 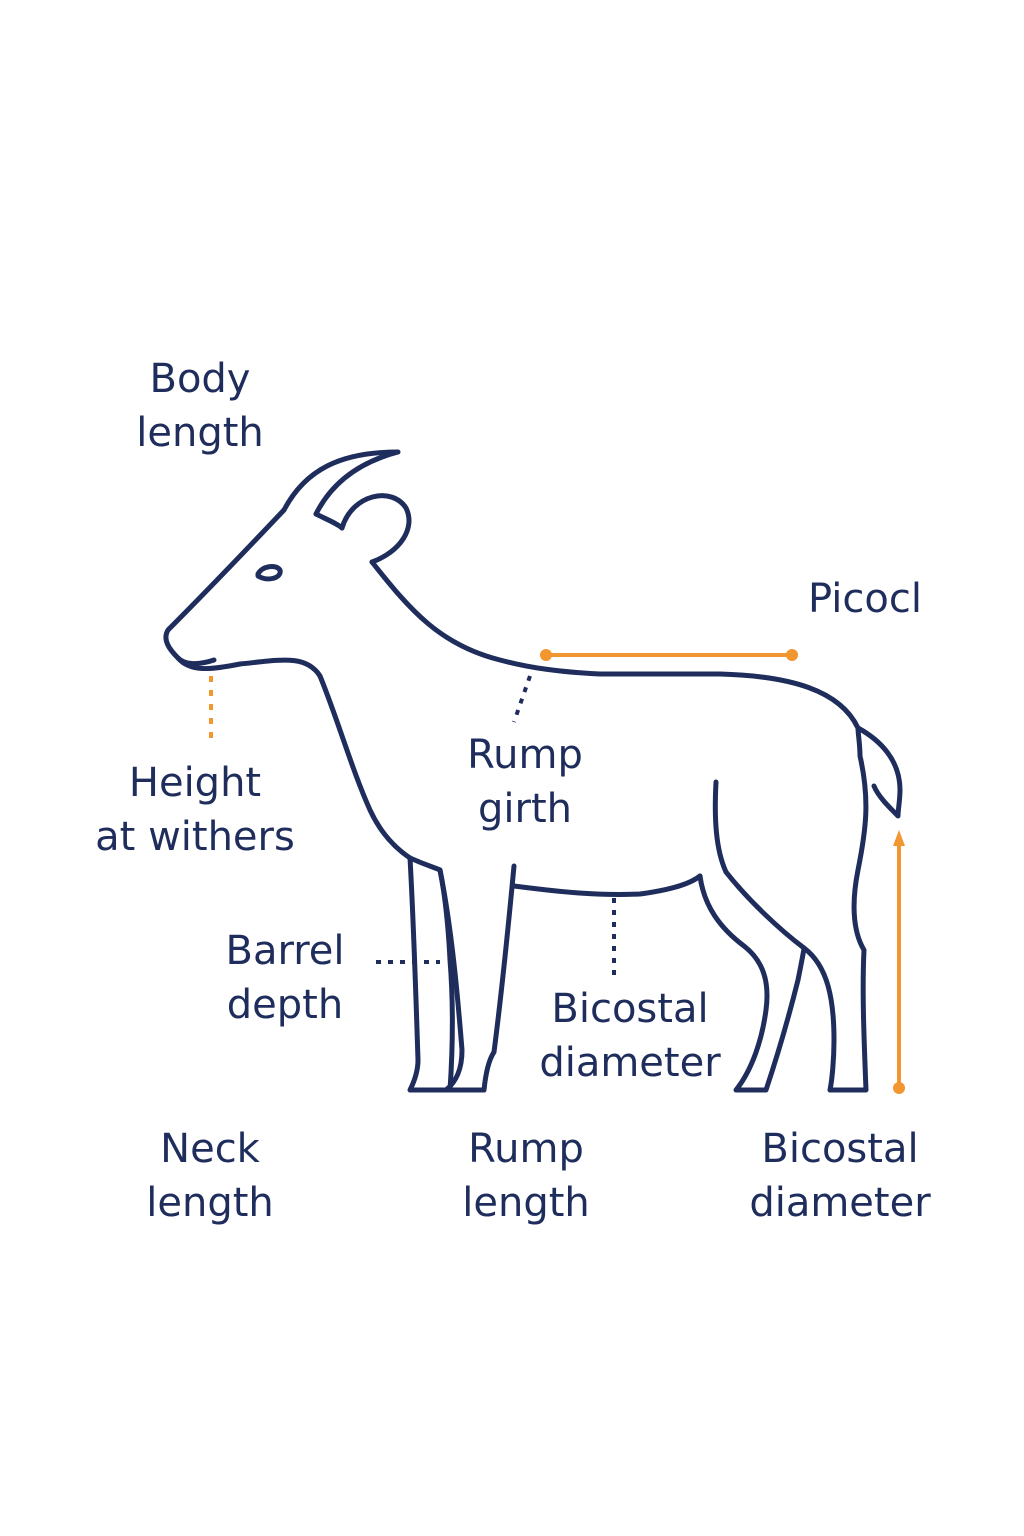 I want to click on label-barrel-depth-line1: Barrel, so click(x=285, y=951).